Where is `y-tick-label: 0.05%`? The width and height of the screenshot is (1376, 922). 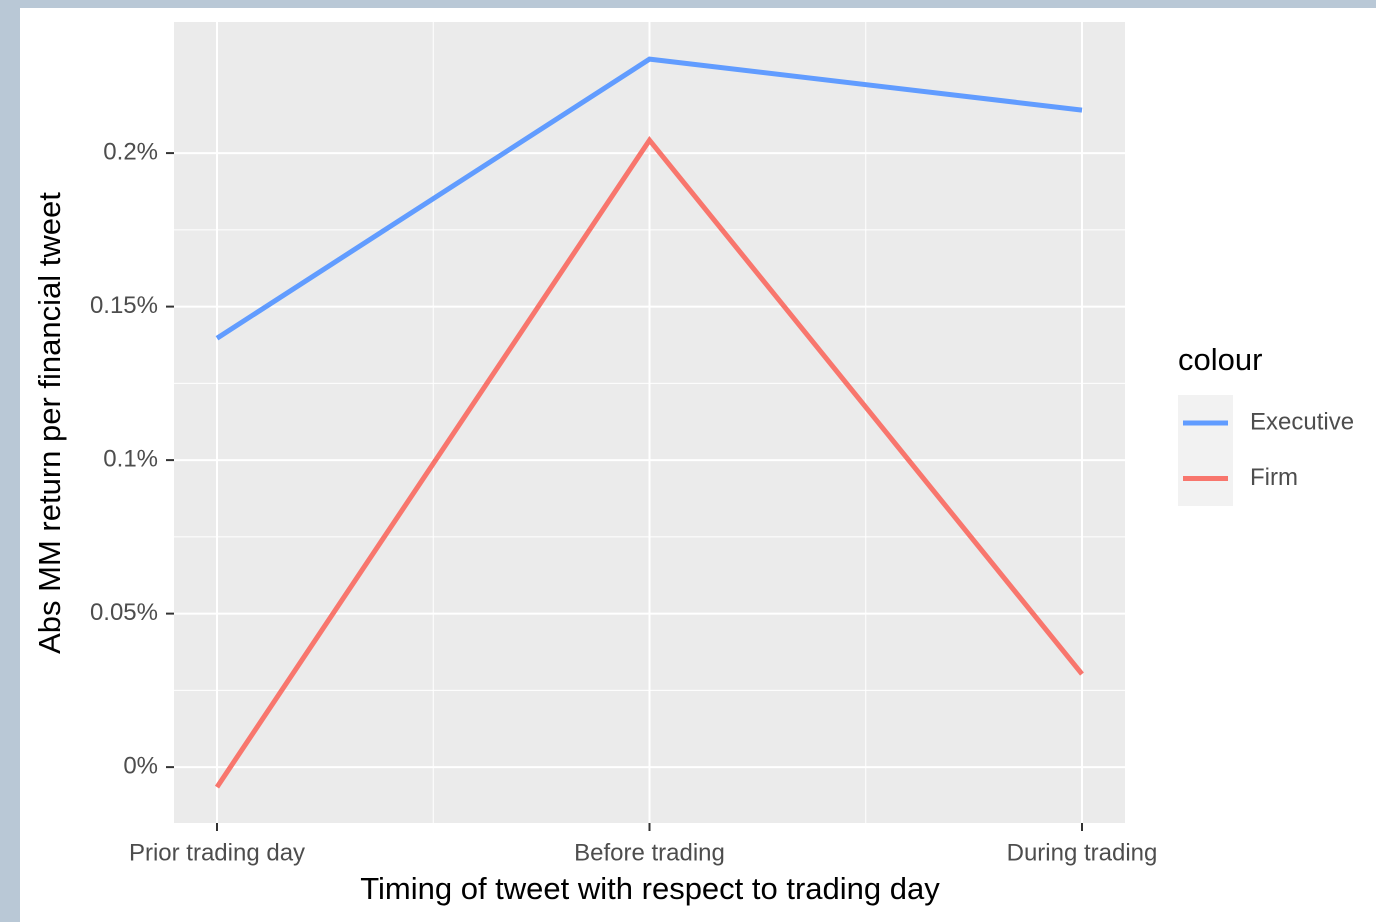 y-tick-label: 0.05% is located at coordinates (124, 612).